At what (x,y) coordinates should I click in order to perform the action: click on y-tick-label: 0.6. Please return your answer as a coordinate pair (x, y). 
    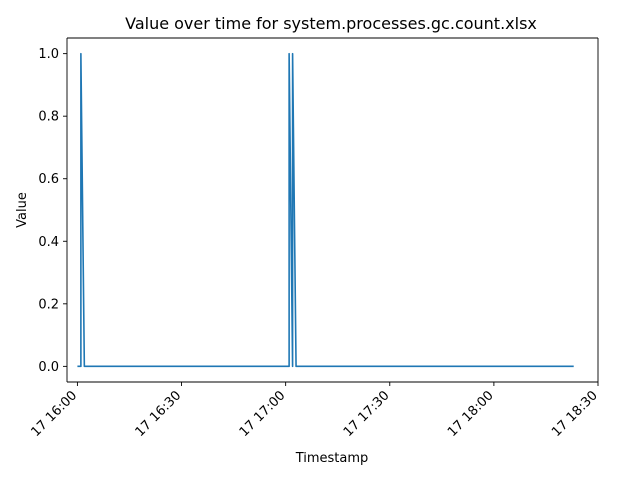
    Looking at the image, I should click on (48, 179).